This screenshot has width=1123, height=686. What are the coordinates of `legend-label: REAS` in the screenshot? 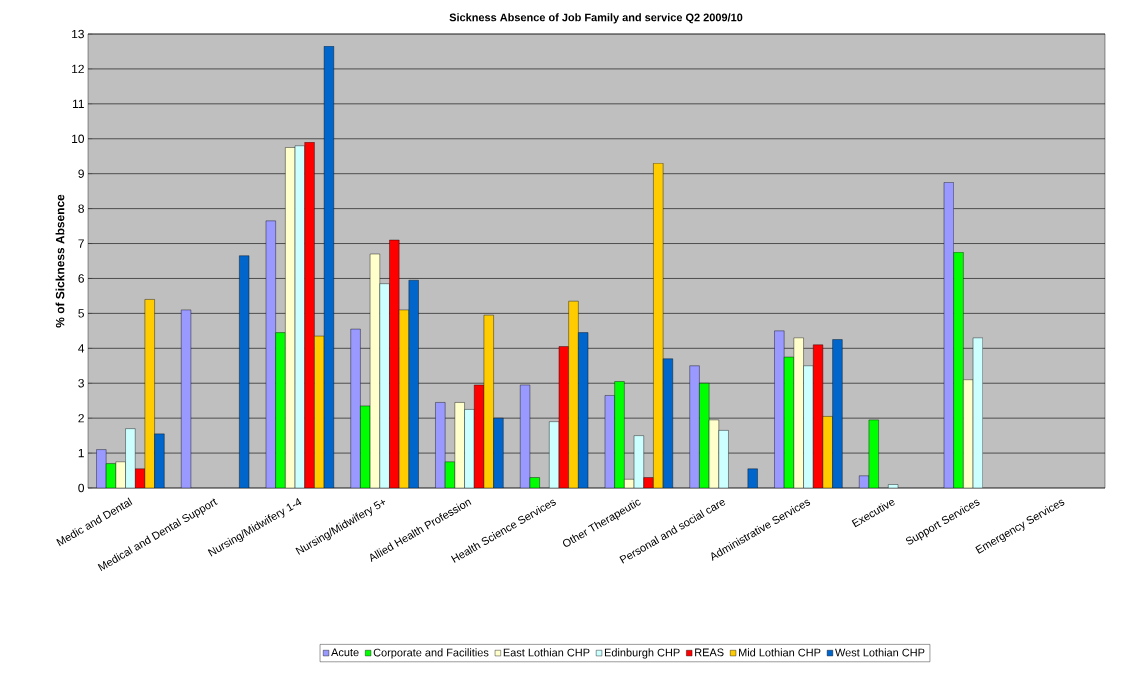 It's located at (709, 652).